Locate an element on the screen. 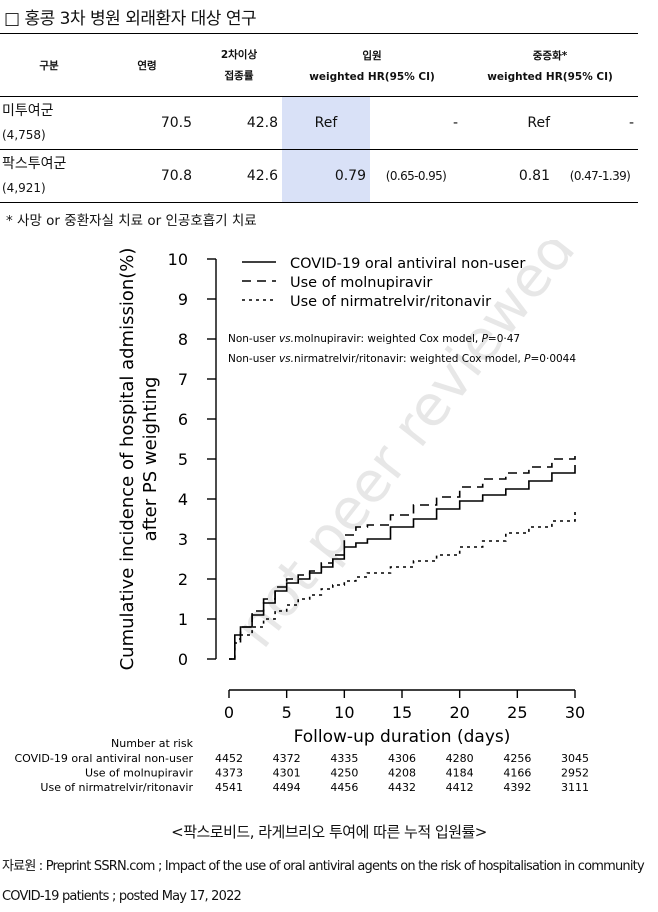  risk-value: 3045 is located at coordinates (575, 758).